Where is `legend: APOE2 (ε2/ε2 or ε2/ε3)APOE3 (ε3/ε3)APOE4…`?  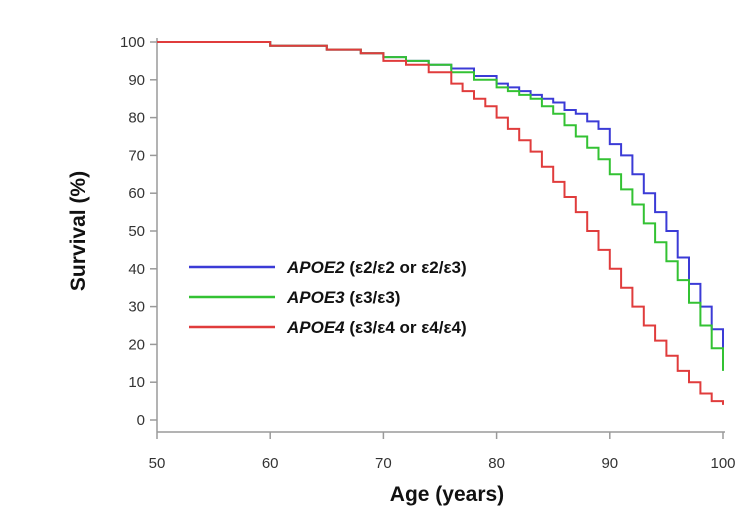
legend: APOE2 (ε2/ε2 or ε2/ε3)APOE3 (ε3/ε3)APOE4… is located at coordinates (328, 297).